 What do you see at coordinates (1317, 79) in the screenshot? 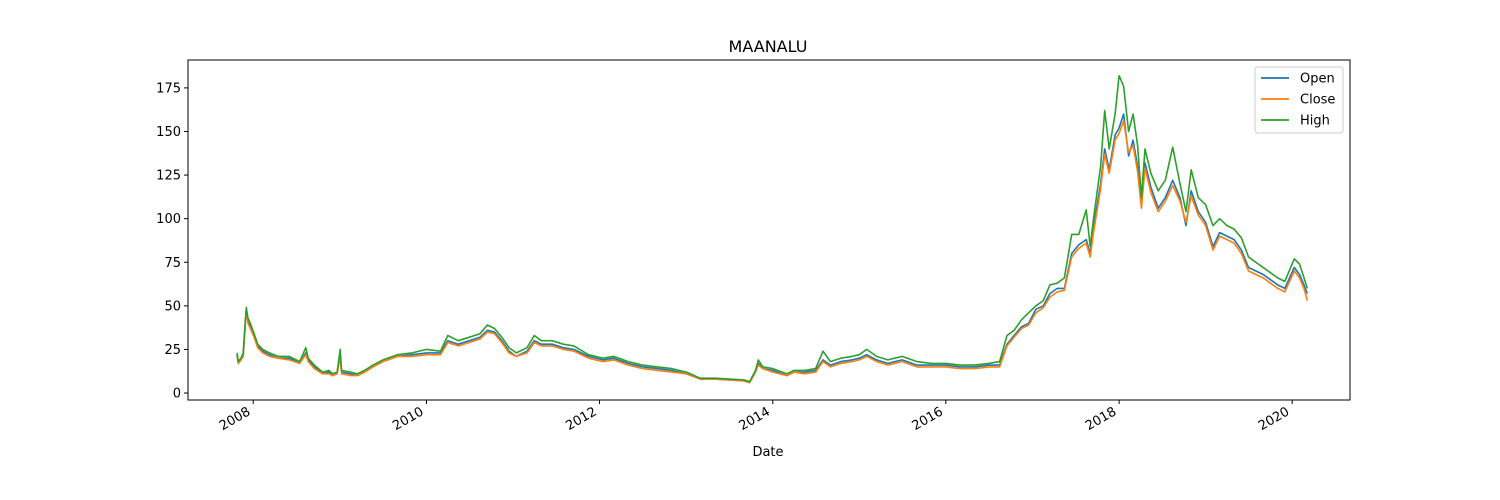
I see `legend-label-open: Open` at bounding box center [1317, 79].